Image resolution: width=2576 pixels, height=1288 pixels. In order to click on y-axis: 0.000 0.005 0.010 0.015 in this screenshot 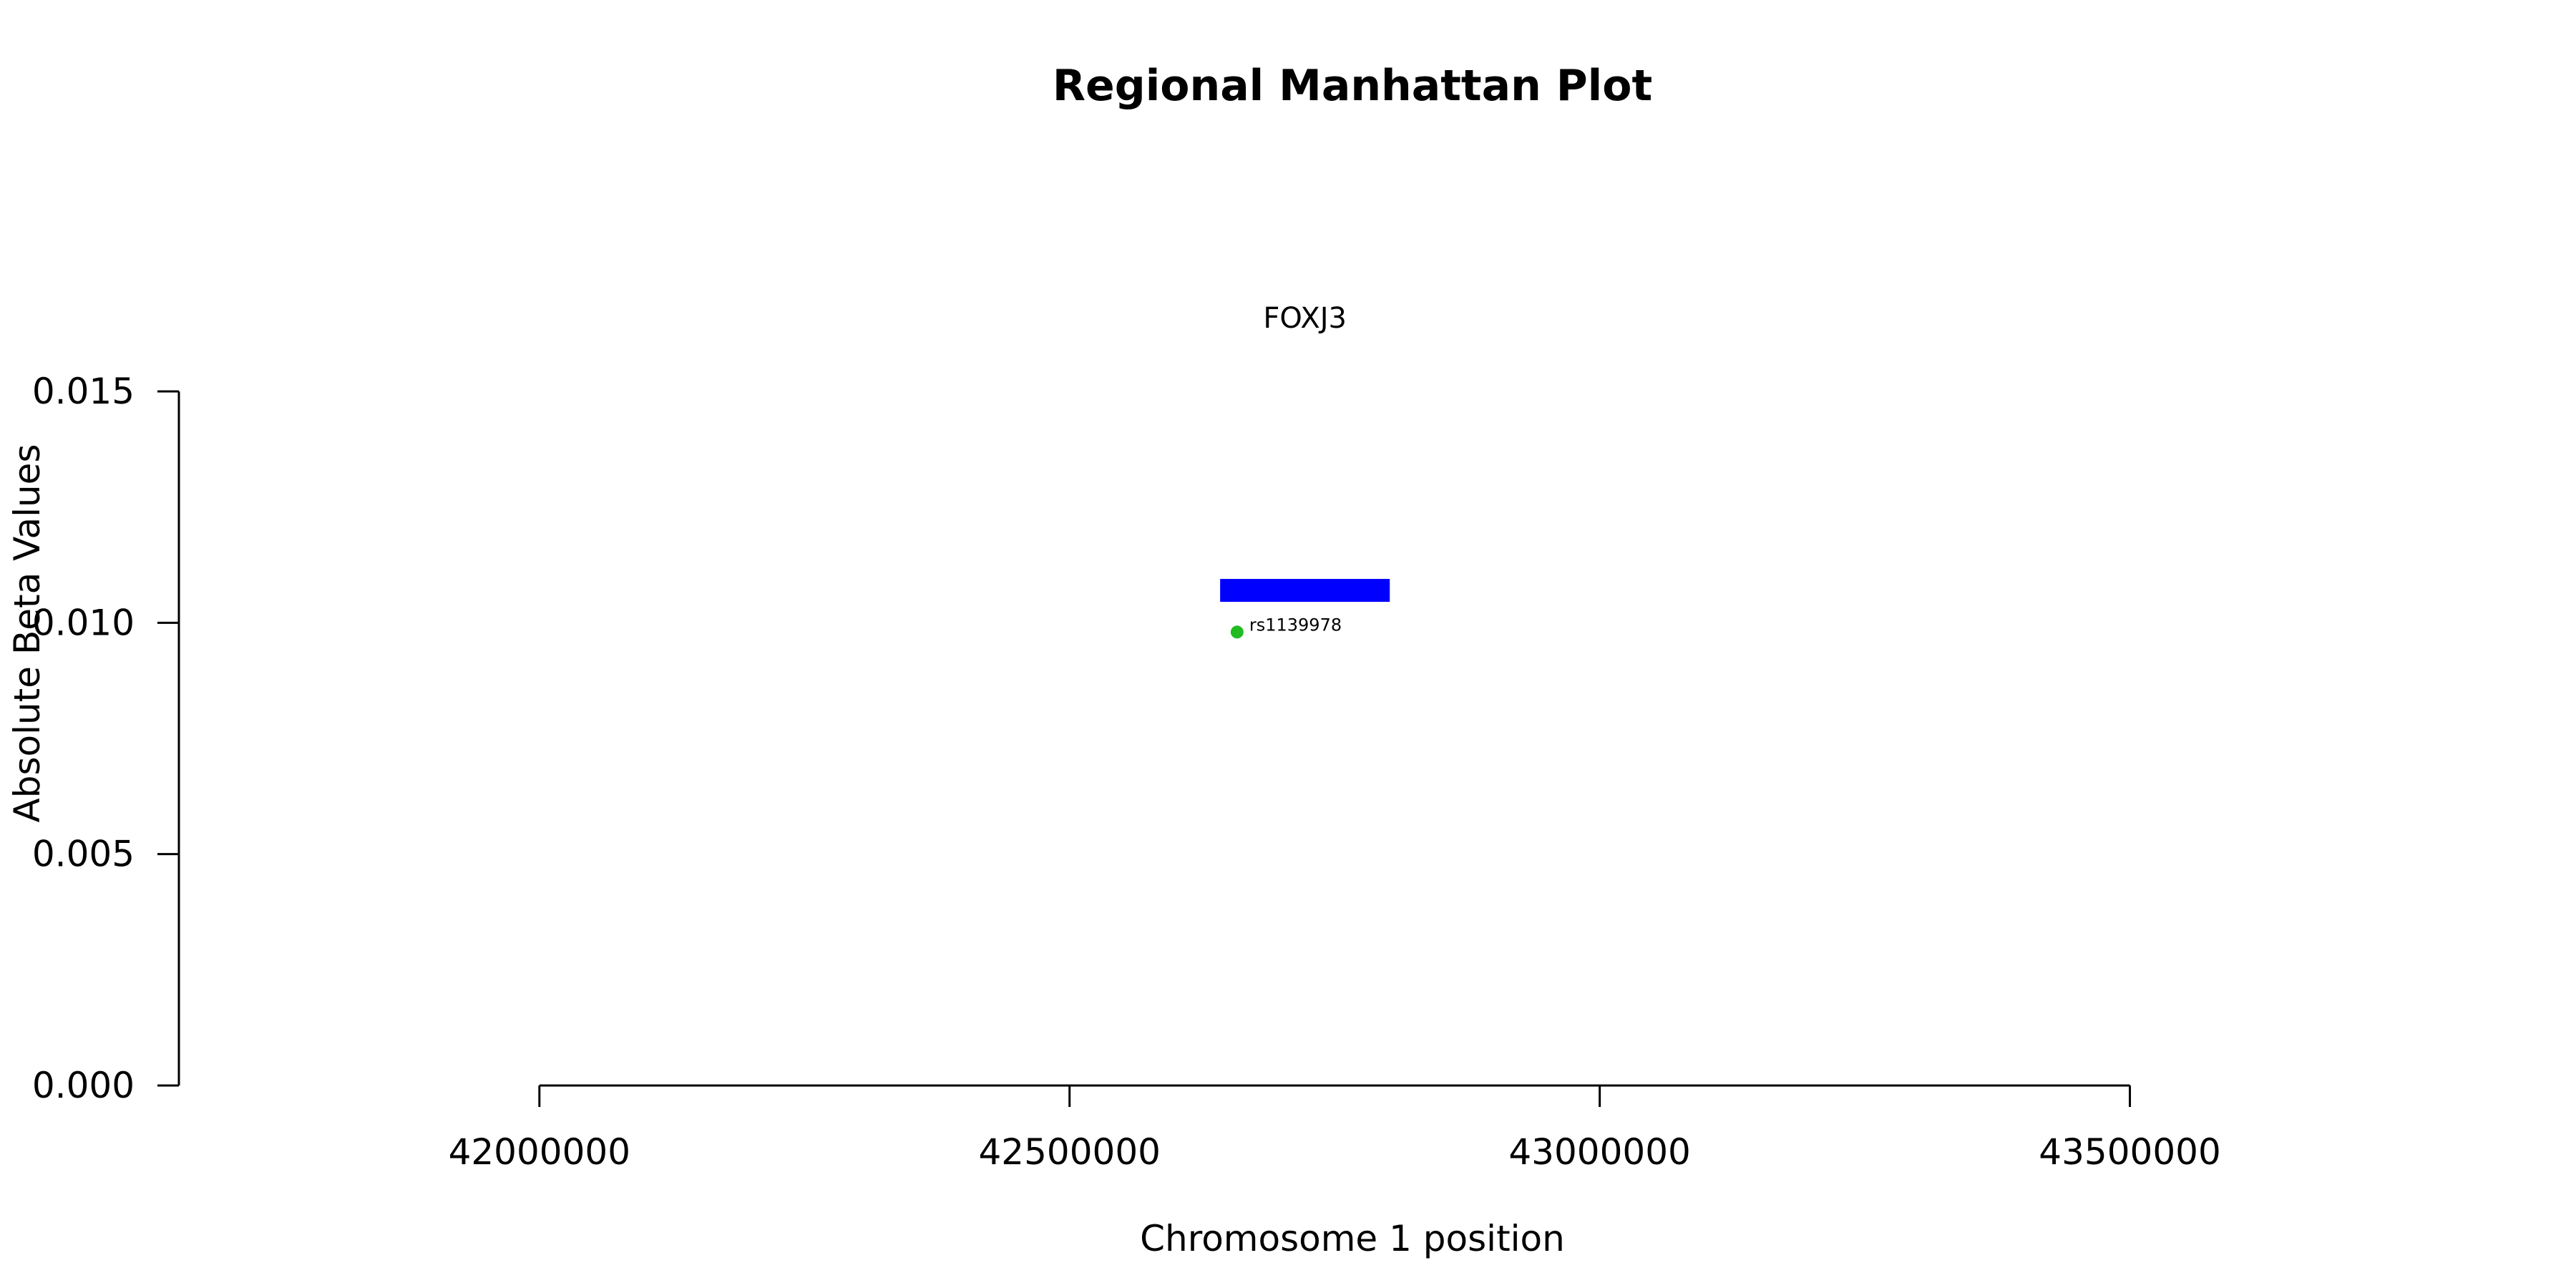, I will do `click(106, 738)`.